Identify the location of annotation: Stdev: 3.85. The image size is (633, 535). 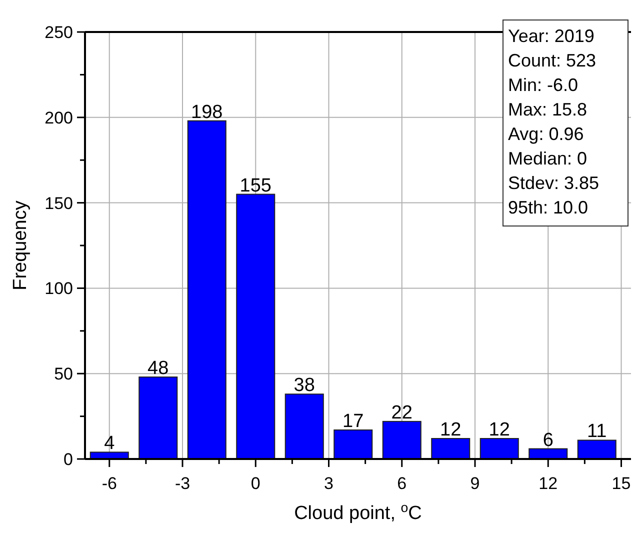
(554, 183).